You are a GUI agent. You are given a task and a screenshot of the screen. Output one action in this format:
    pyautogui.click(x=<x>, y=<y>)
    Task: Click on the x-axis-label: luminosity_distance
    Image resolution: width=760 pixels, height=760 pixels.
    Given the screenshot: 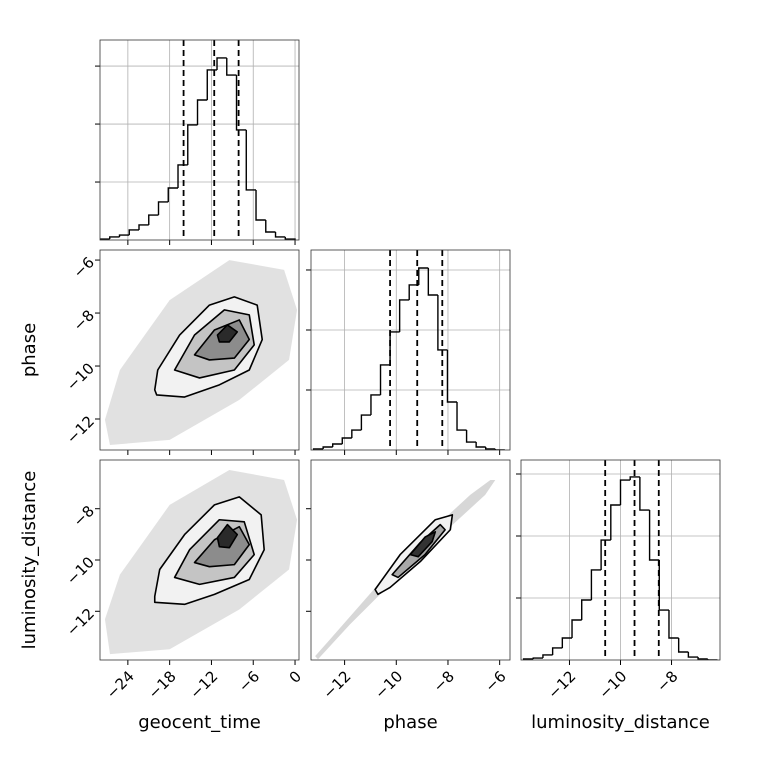 What is the action you would take?
    pyautogui.click(x=620, y=722)
    